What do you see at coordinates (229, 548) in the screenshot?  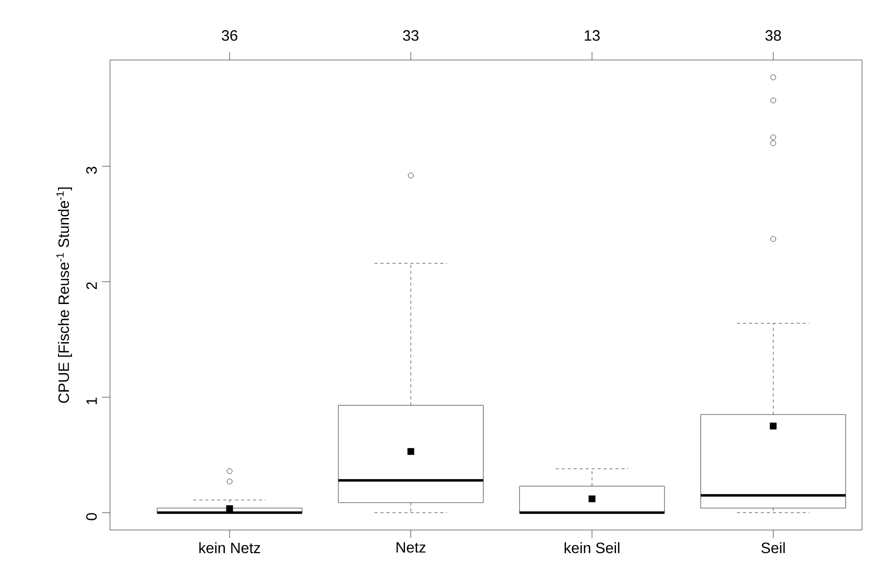 I see `x-tick-label: kein Netz` at bounding box center [229, 548].